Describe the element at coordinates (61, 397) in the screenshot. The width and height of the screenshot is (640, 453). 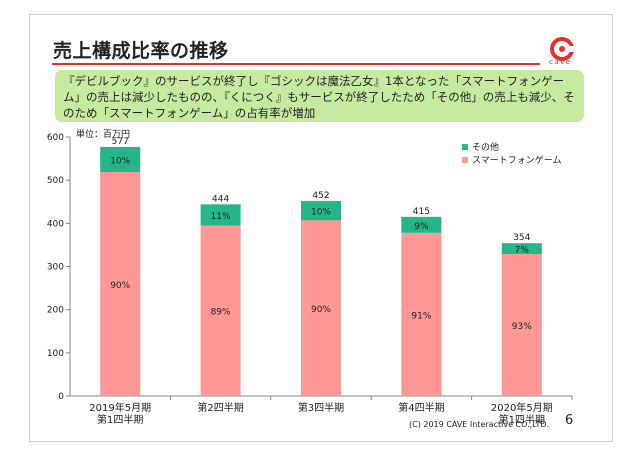
I see `y-tick-label: 0` at that location.